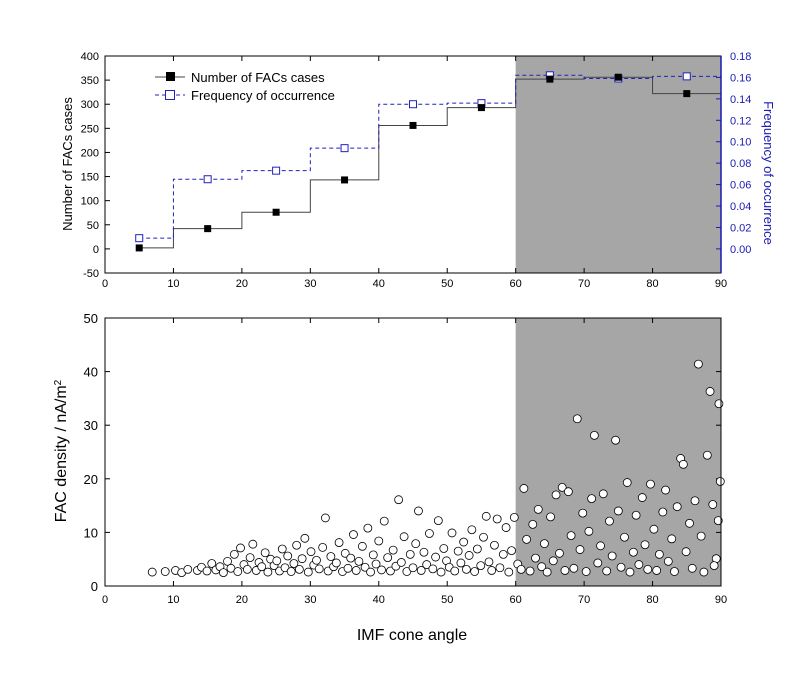 Image resolution: width=800 pixels, height=681 pixels. Describe the element at coordinates (93, 226) in the screenshot. I see `top-y-tick-label: 50` at that location.